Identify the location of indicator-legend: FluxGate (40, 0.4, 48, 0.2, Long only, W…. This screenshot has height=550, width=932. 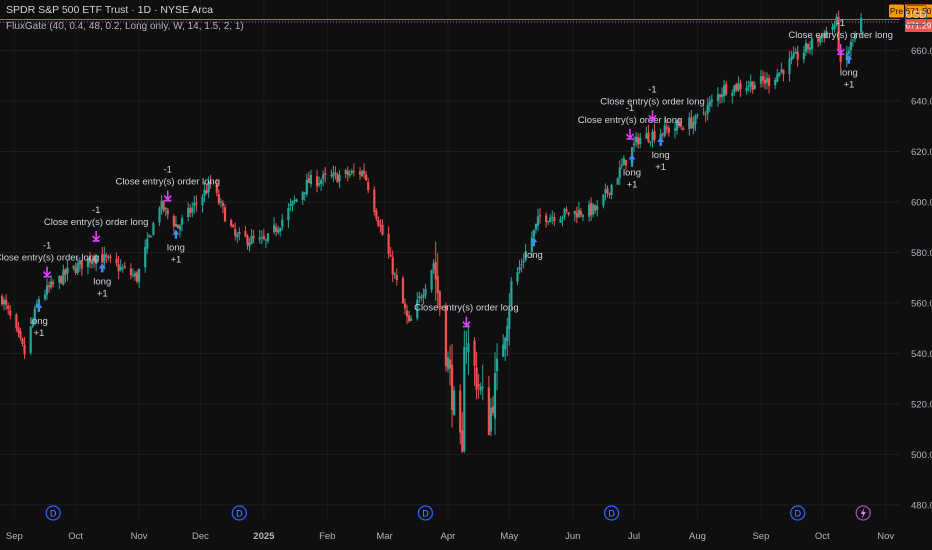
(125, 26).